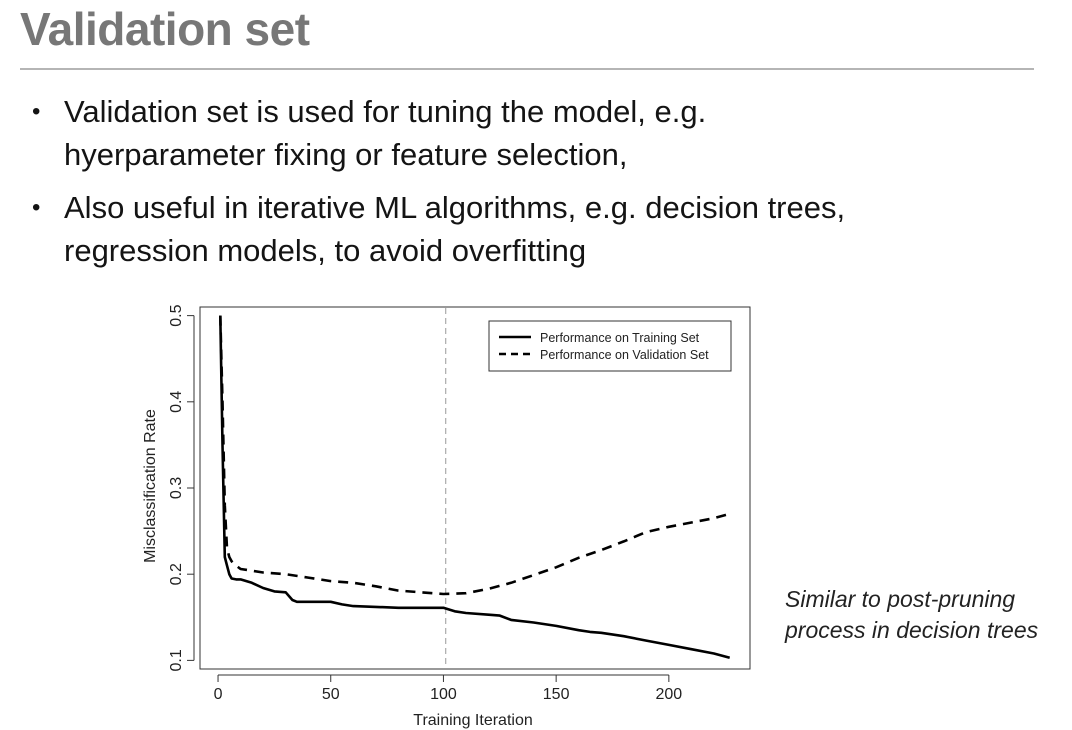 The height and width of the screenshot is (730, 1072). I want to click on title-divider, so click(527, 69).